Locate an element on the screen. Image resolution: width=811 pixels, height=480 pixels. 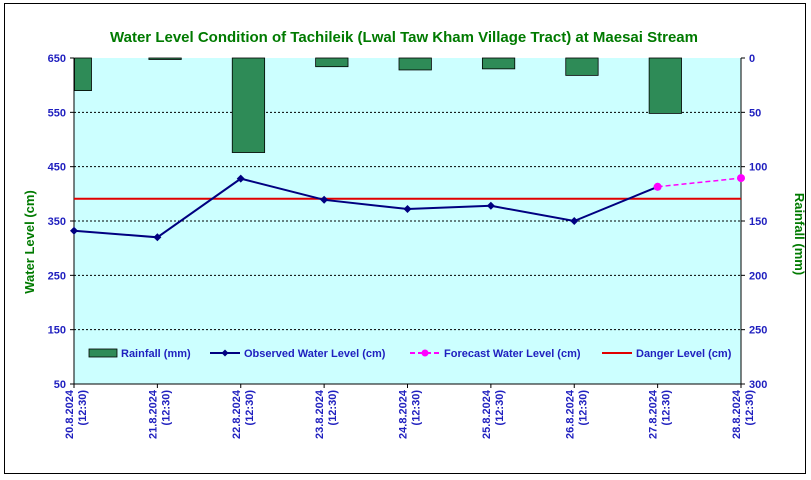
legend-item-observed: Observed Water Level (cm) is located at coordinates (298, 354).